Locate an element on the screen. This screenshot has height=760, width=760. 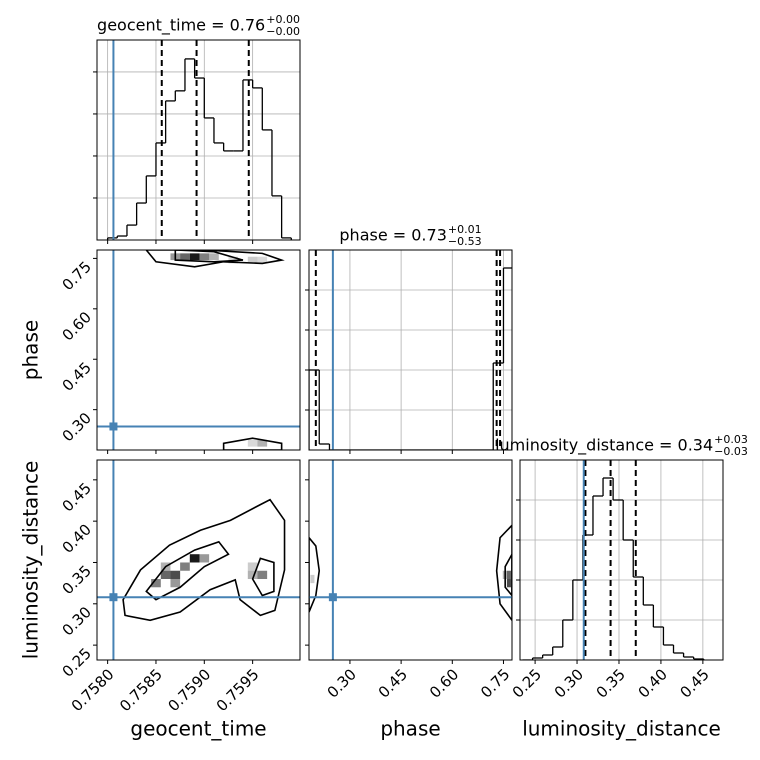
title-upper: +0.00 is located at coordinates (283, 19).